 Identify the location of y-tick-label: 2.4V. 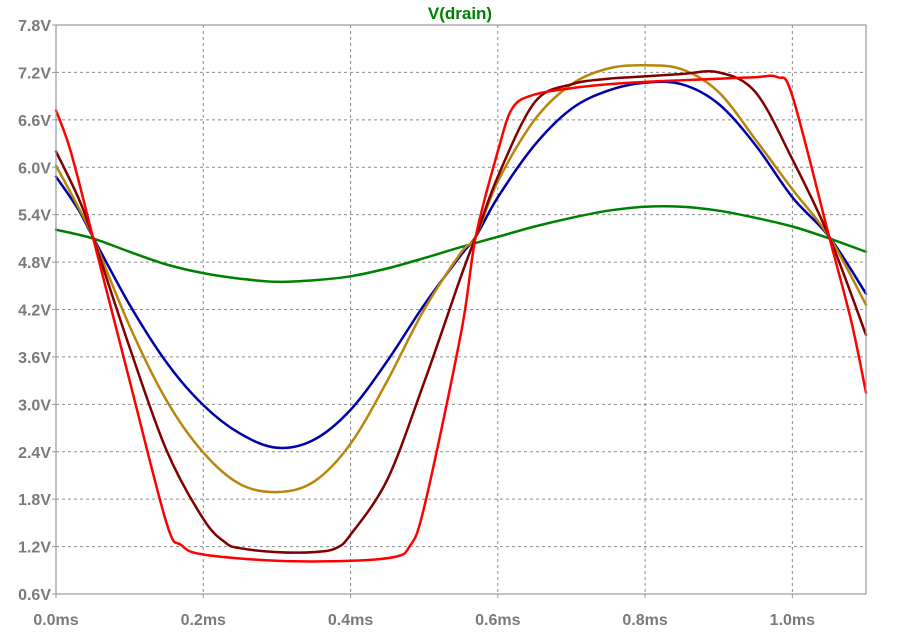
(34, 453).